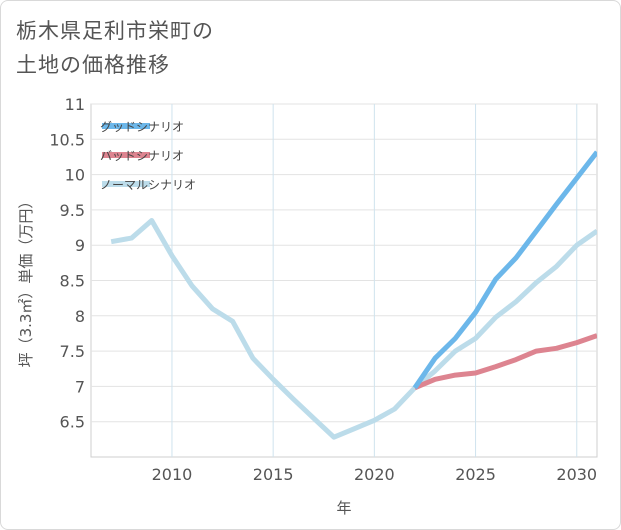 The image size is (621, 530). What do you see at coordinates (343, 508) in the screenshot?
I see `x-axis-label: 年` at bounding box center [343, 508].